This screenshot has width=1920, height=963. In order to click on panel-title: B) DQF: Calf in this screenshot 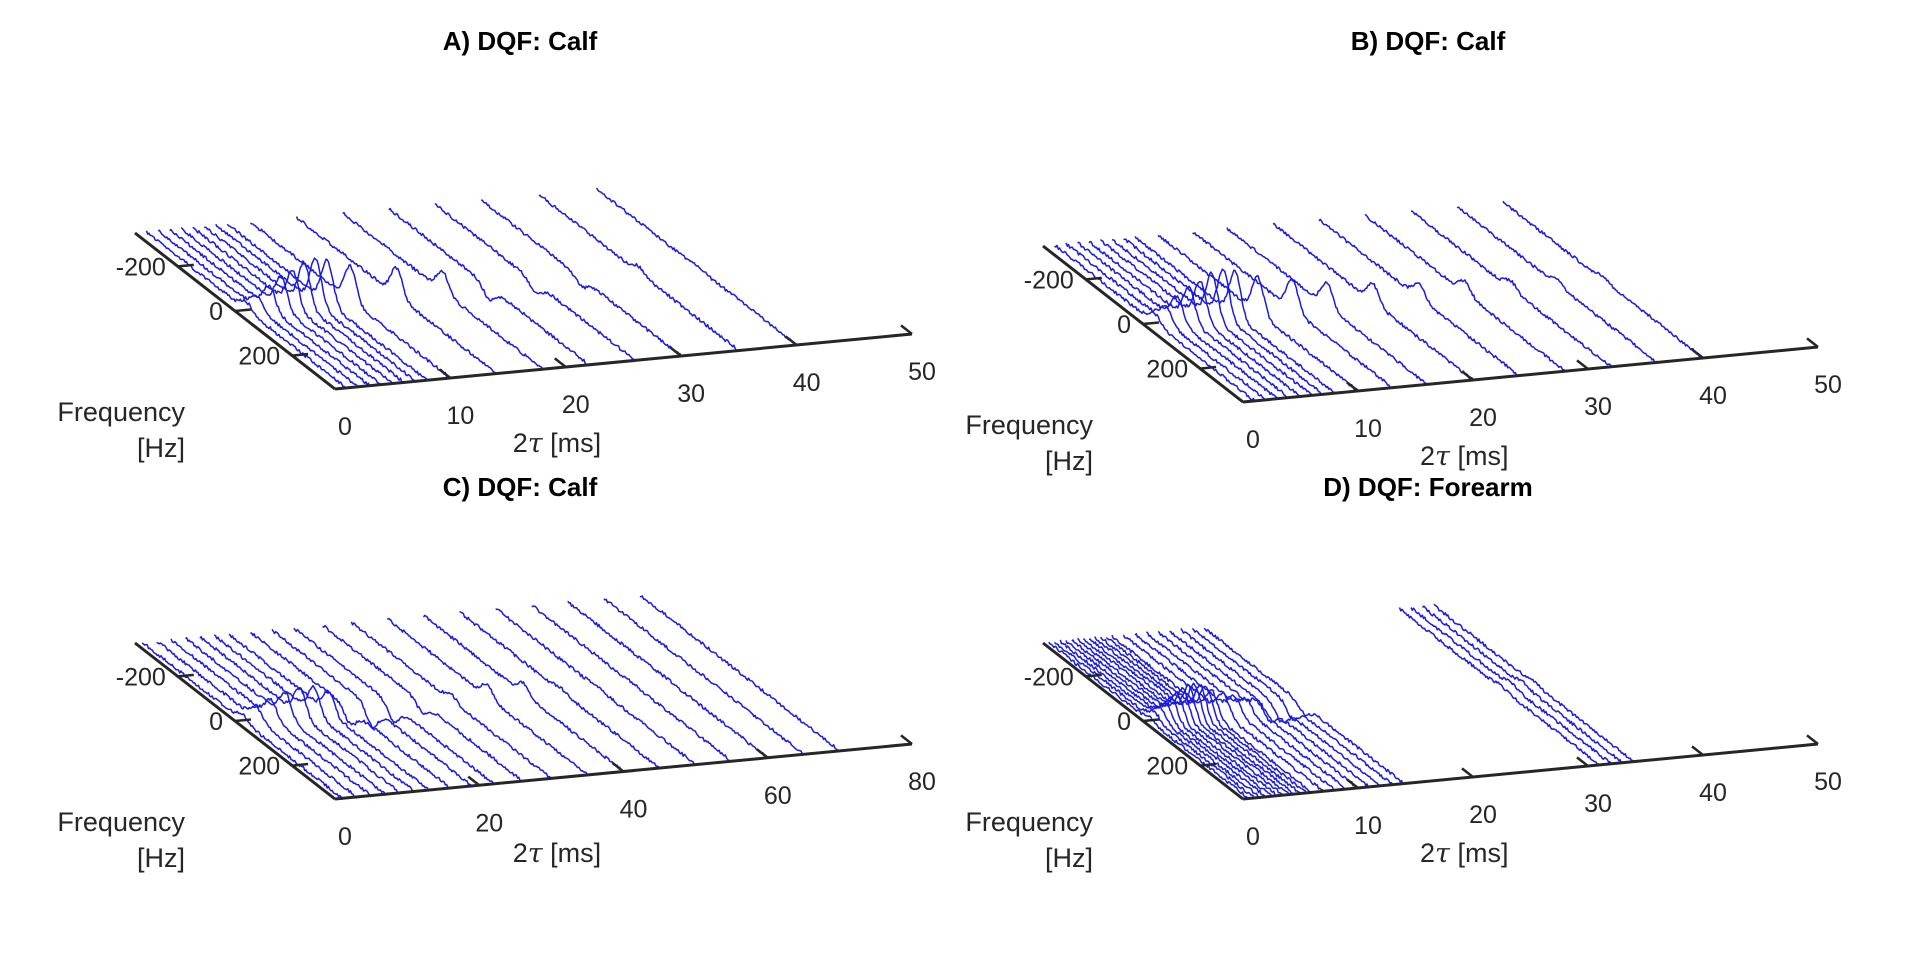, I will do `click(1428, 41)`.